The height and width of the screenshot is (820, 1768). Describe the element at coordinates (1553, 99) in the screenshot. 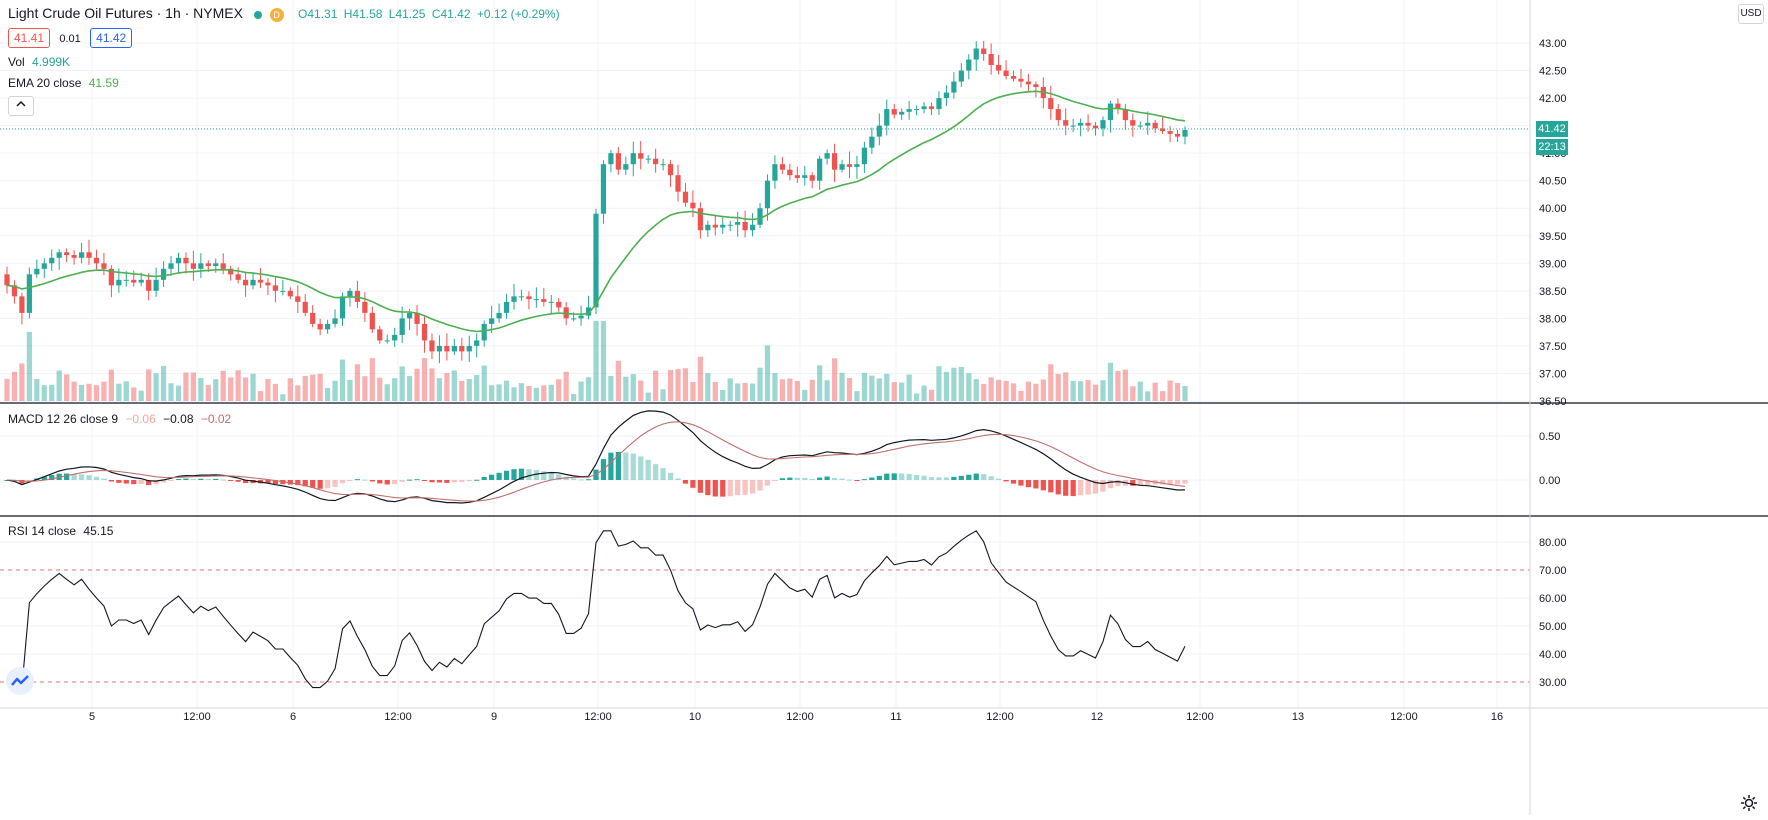

I see `price-tick-label: 42.00` at that location.